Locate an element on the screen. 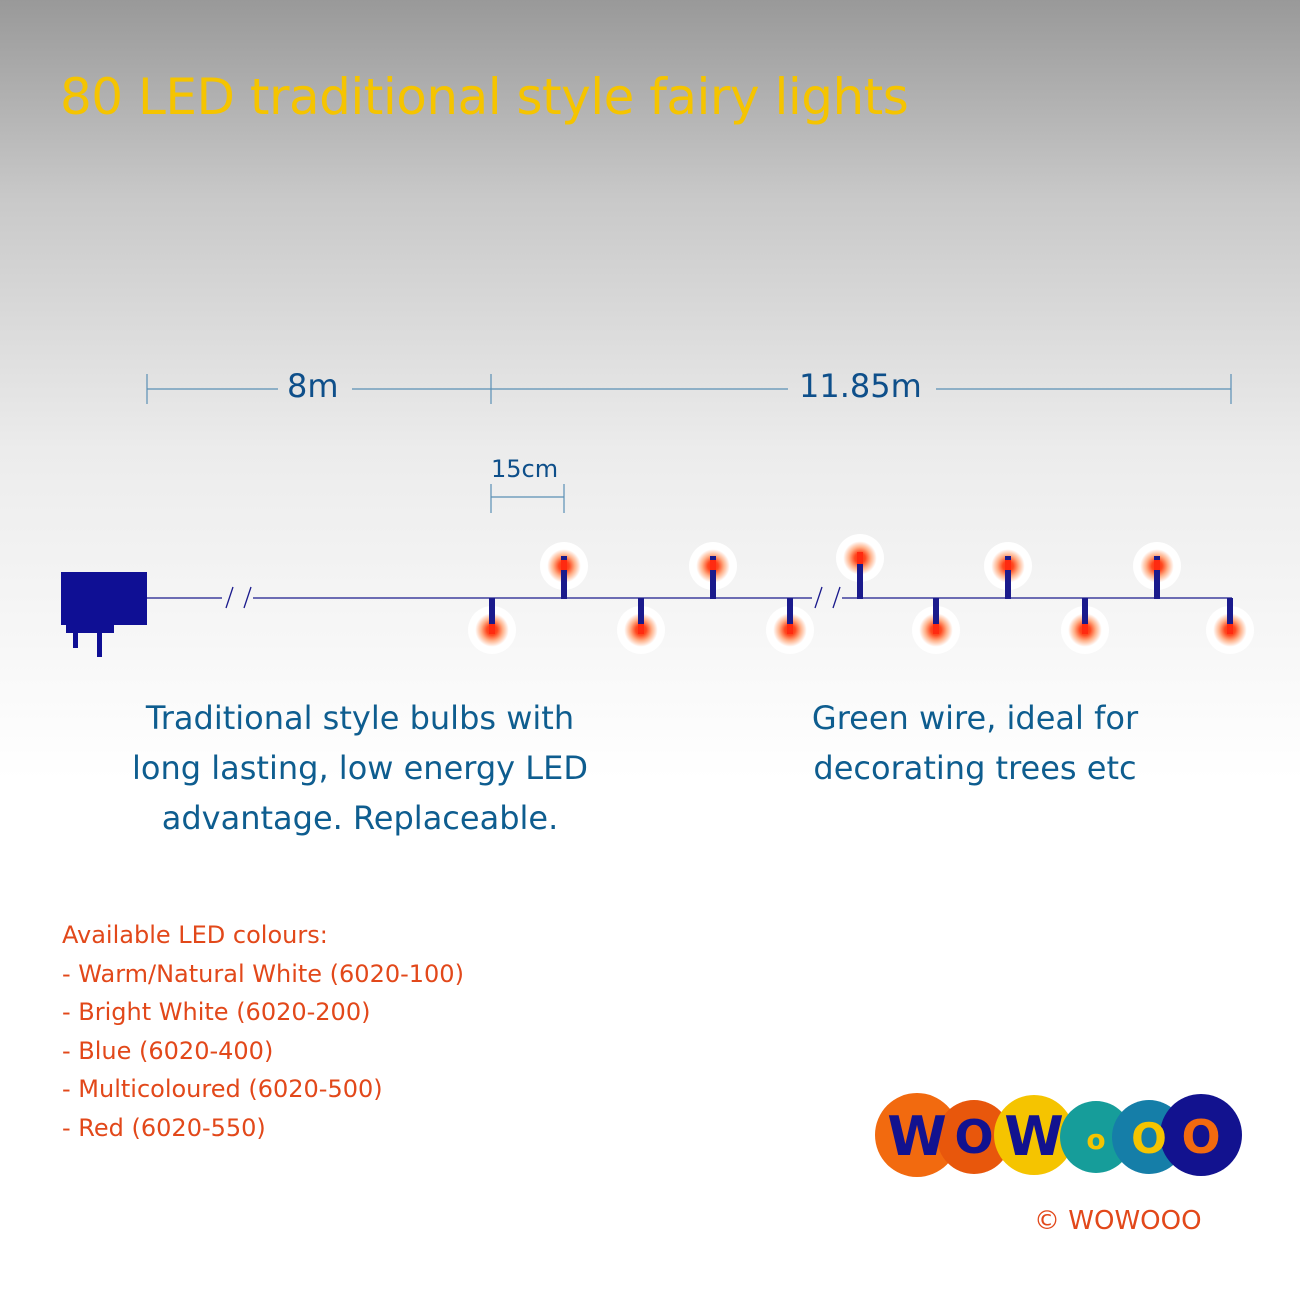  wowooo-logo: W O W o O O is located at coordinates (1058, 1135).